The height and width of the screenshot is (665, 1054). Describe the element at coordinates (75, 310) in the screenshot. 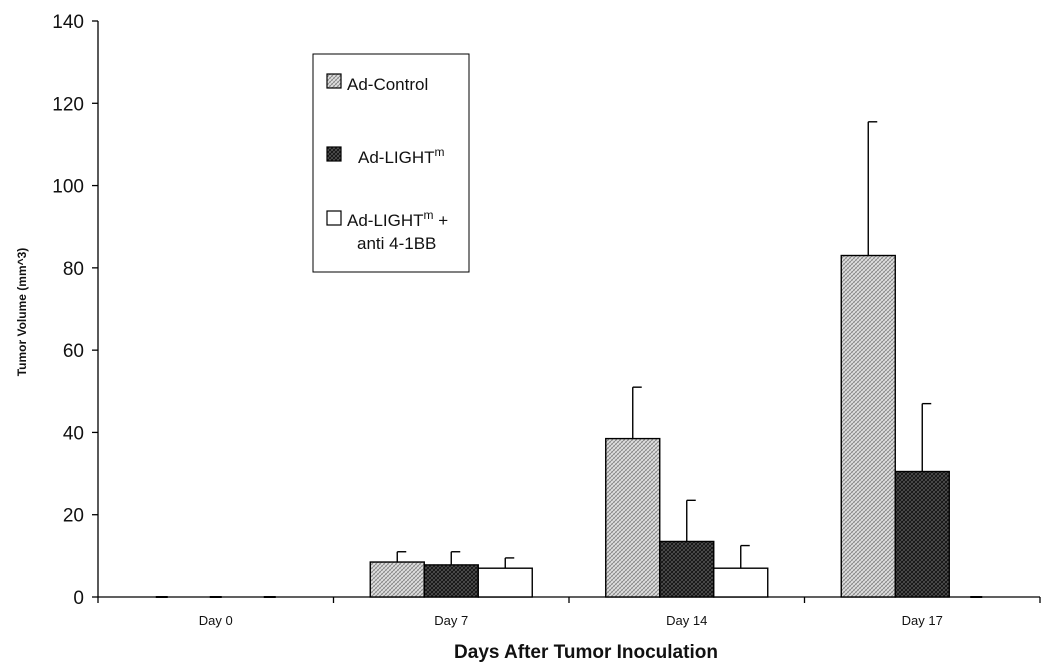

I see `y-ticks: 0 20 40 60 80 100 120 140` at that location.